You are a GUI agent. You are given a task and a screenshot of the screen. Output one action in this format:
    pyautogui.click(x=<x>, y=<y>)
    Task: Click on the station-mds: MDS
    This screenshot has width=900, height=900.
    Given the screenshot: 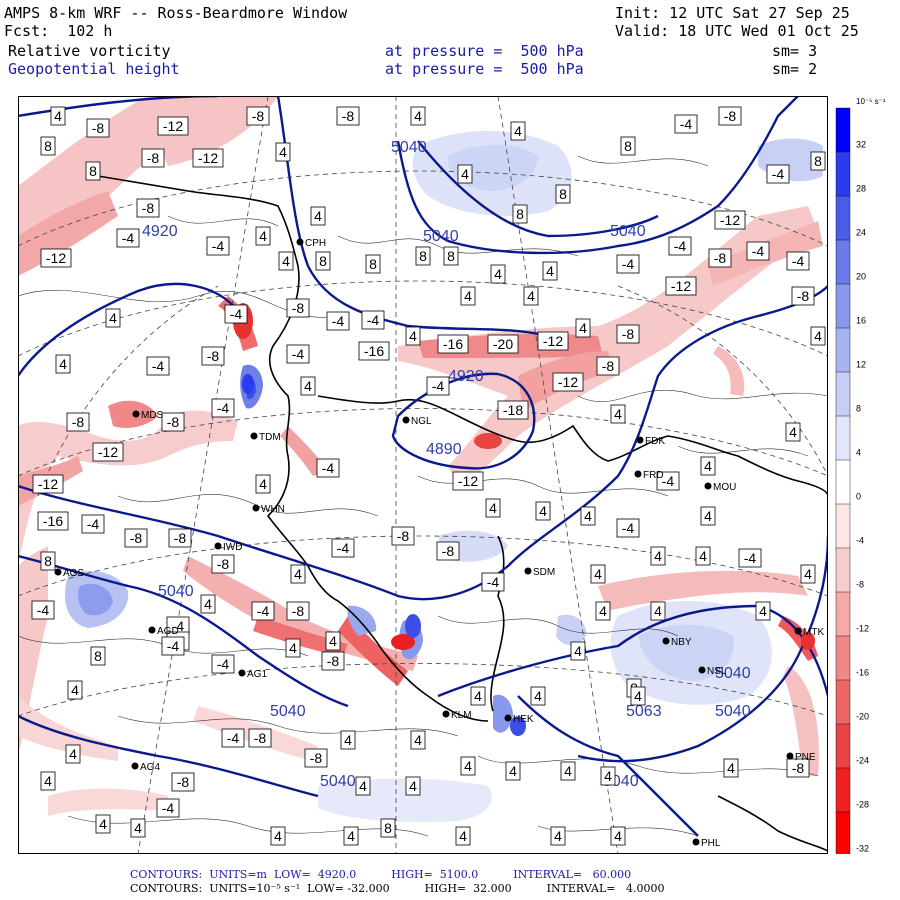 What is the action you would take?
    pyautogui.click(x=148, y=415)
    